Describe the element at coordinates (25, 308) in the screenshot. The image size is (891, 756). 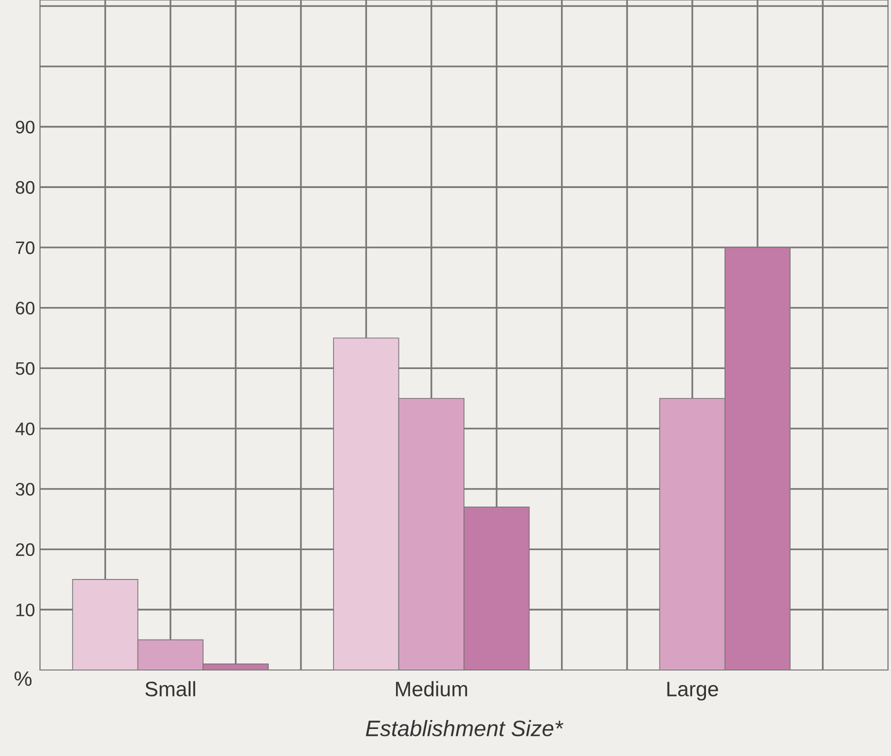
I see `y-tick-label: 60` at that location.